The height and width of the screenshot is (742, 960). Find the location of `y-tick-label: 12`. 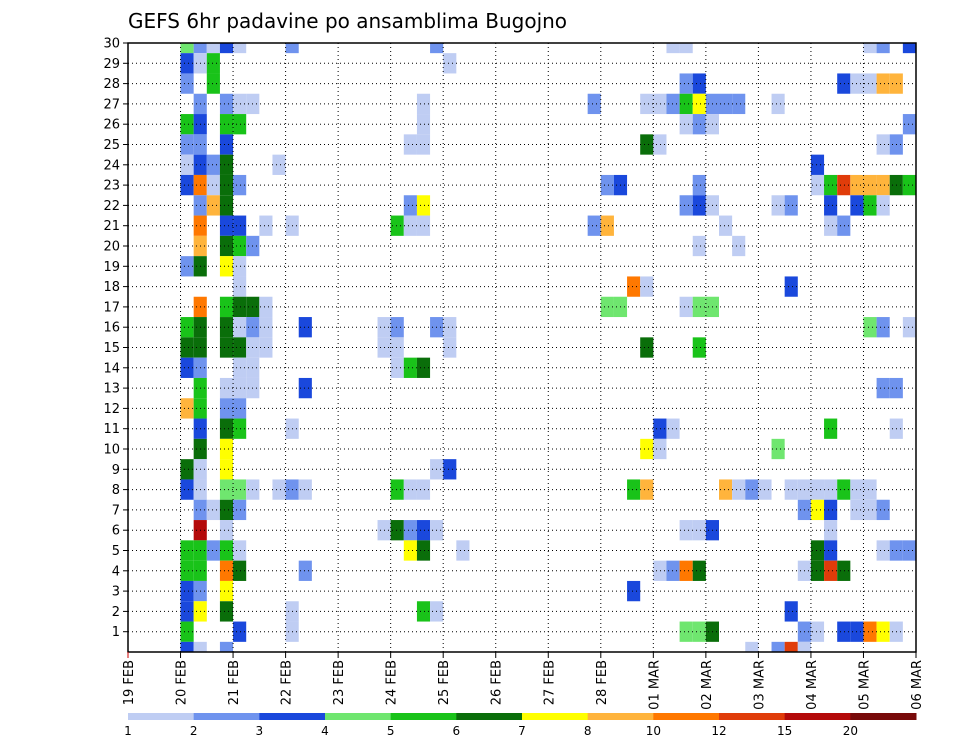

y-tick-label: 12 is located at coordinates (111, 409).